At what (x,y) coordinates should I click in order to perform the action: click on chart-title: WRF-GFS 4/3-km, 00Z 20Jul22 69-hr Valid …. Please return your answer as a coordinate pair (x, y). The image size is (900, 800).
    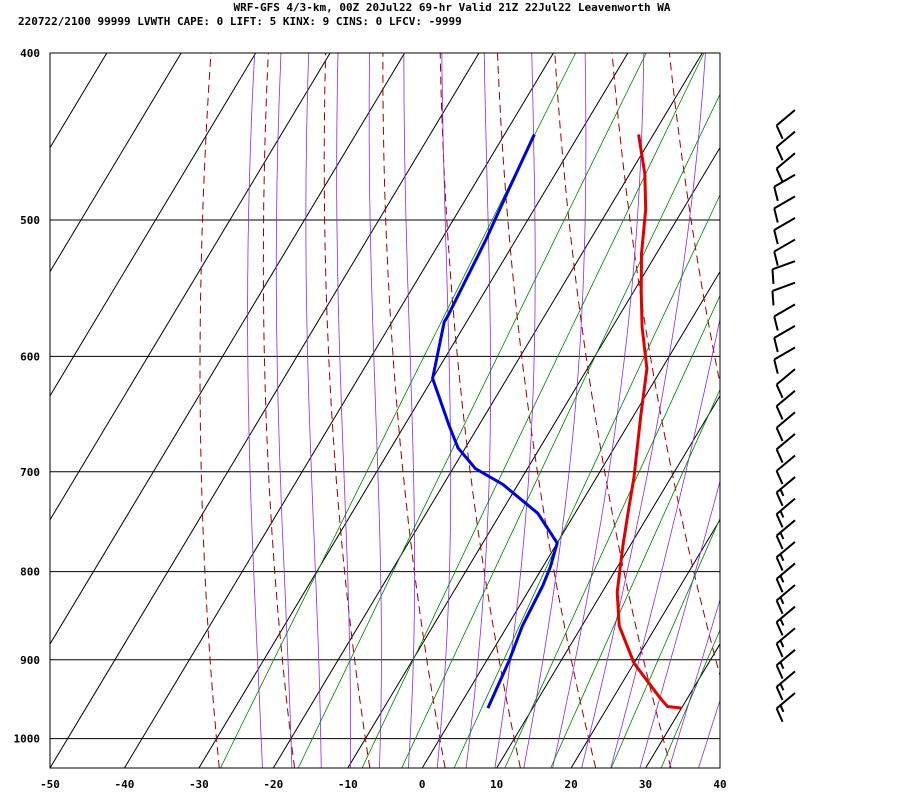
    Looking at the image, I should click on (451, 7).